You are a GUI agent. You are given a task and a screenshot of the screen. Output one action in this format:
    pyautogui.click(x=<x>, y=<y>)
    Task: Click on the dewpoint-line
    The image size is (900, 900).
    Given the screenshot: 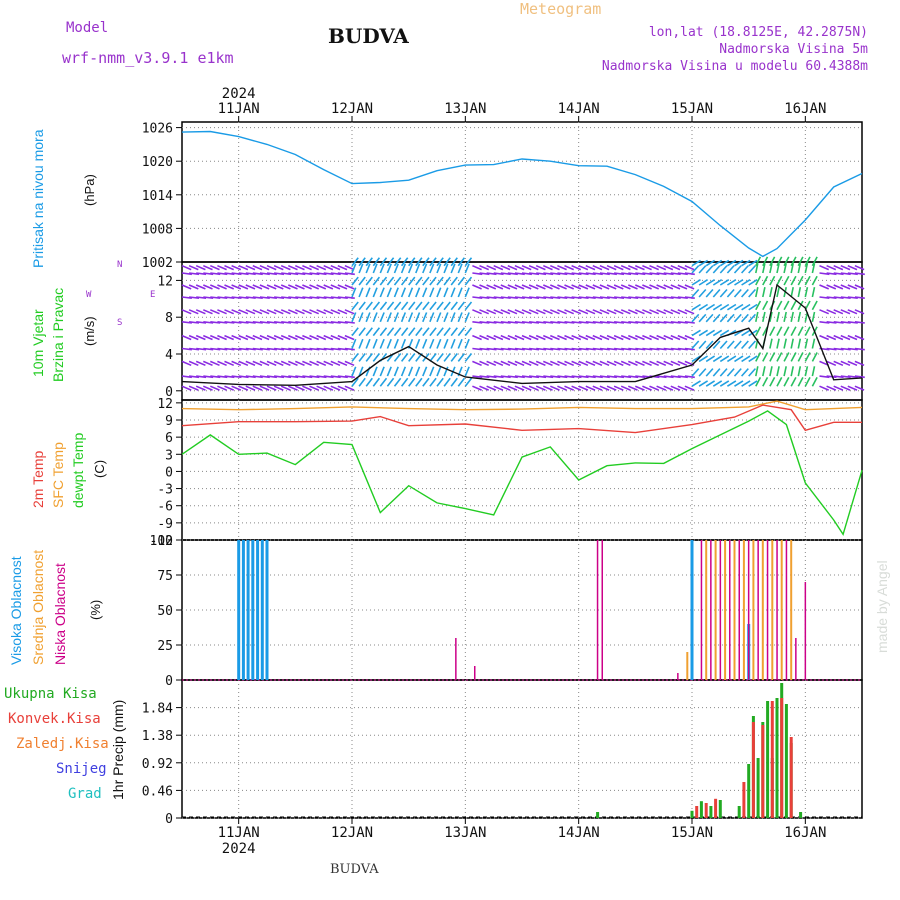 What is the action you would take?
    pyautogui.click(x=522, y=473)
    